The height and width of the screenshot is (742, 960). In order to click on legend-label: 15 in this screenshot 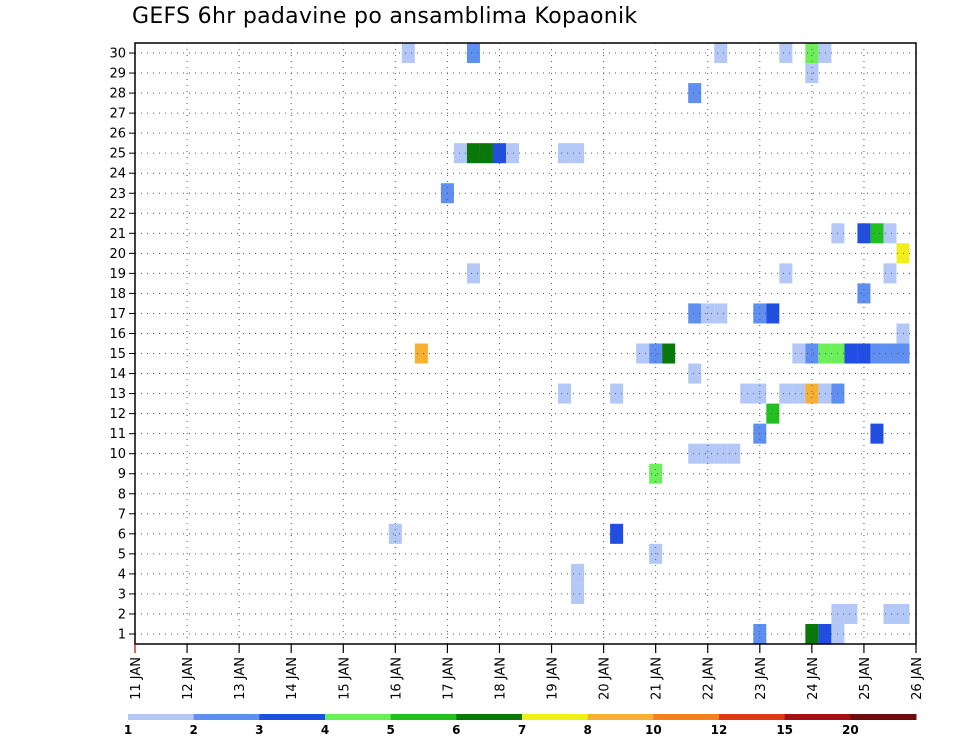, I will do `click(784, 730)`.